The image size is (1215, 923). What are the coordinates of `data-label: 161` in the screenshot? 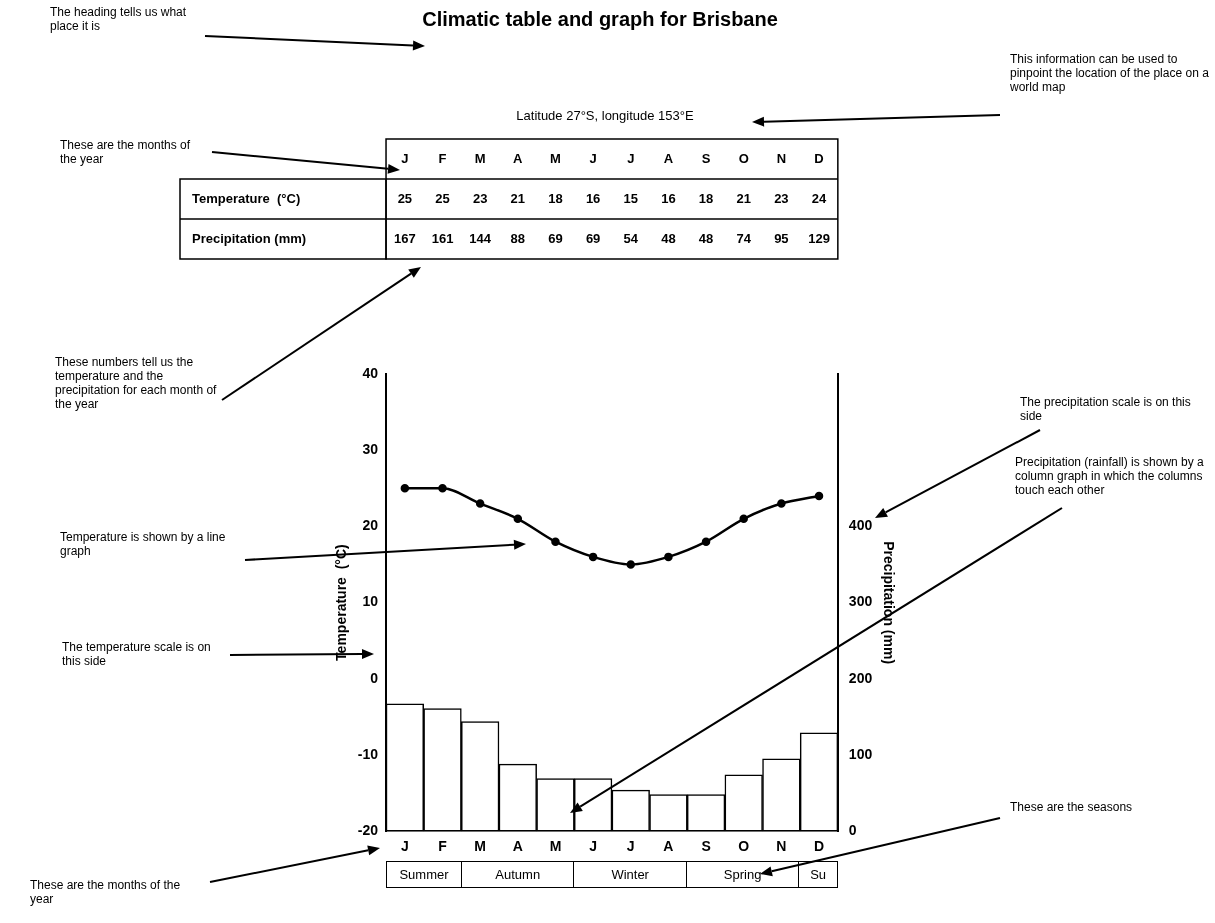 It's located at (442, 238).